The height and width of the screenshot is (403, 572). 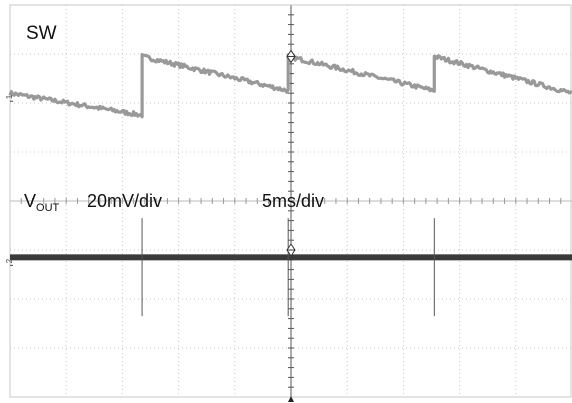 I want to click on vout-label: VOUT, so click(x=41, y=203).